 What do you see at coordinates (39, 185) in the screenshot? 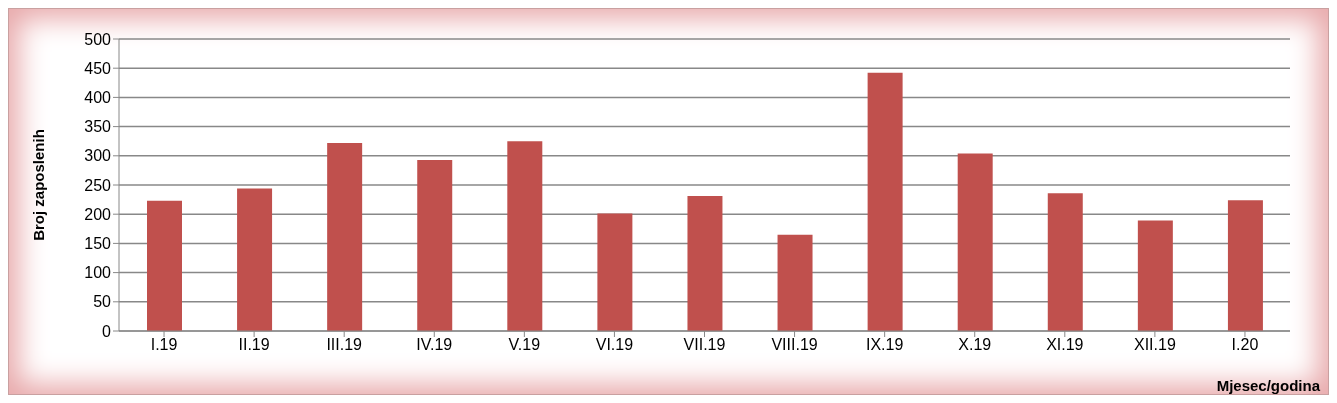
I see `y-axis-title: Broj zaposlenih` at bounding box center [39, 185].